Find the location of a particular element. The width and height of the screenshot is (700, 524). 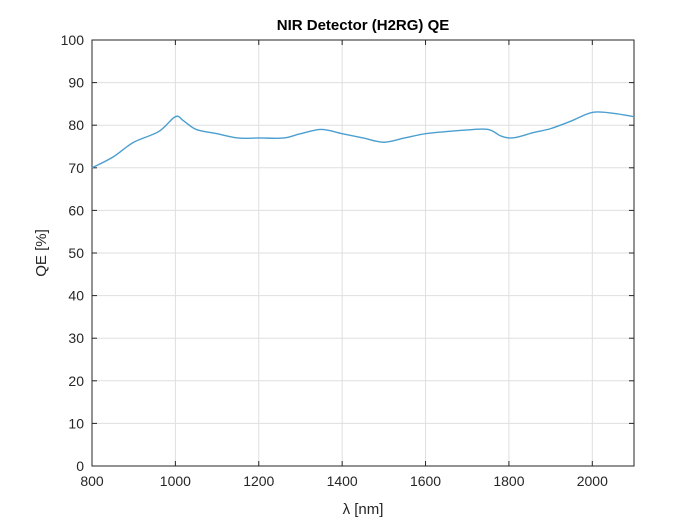

y-tick-label: 60 is located at coordinates (76, 210).